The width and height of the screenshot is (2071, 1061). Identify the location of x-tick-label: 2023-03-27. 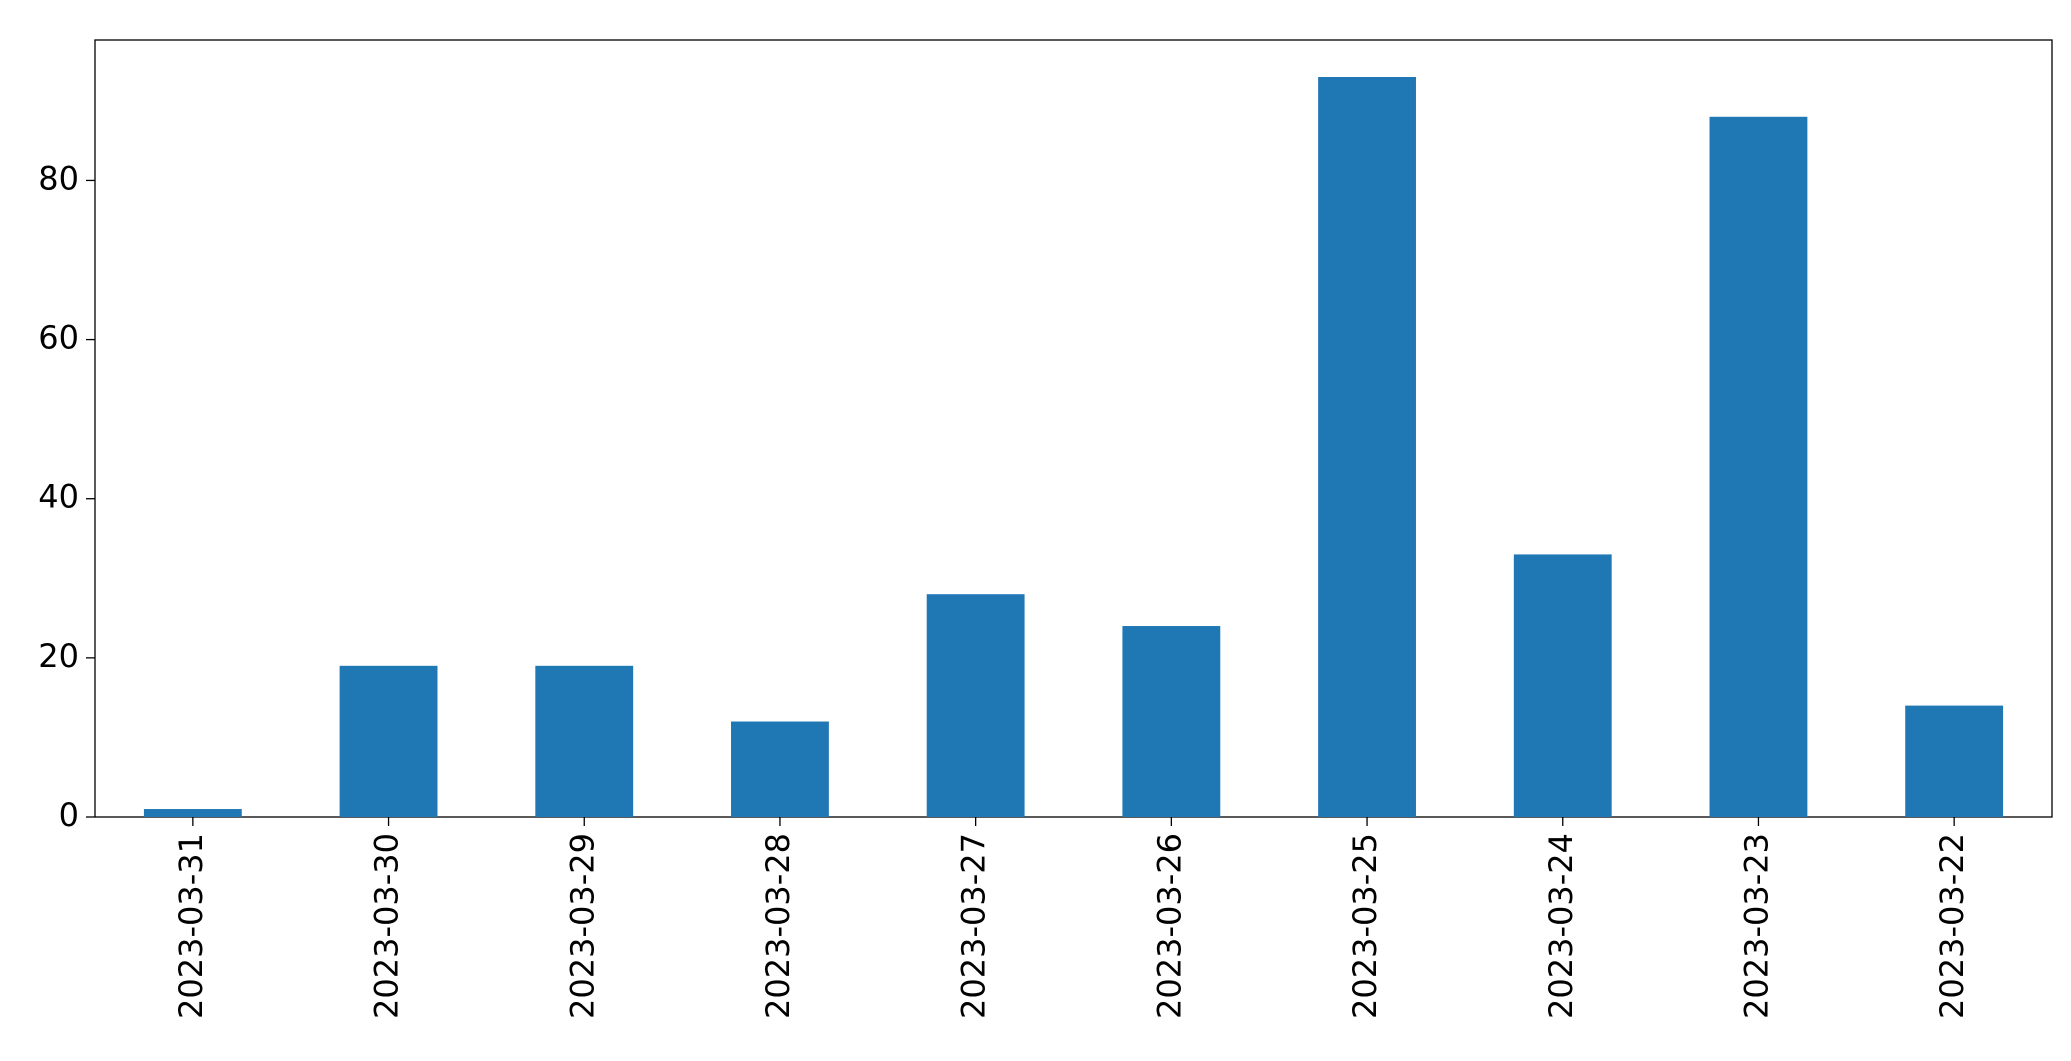
(974, 926).